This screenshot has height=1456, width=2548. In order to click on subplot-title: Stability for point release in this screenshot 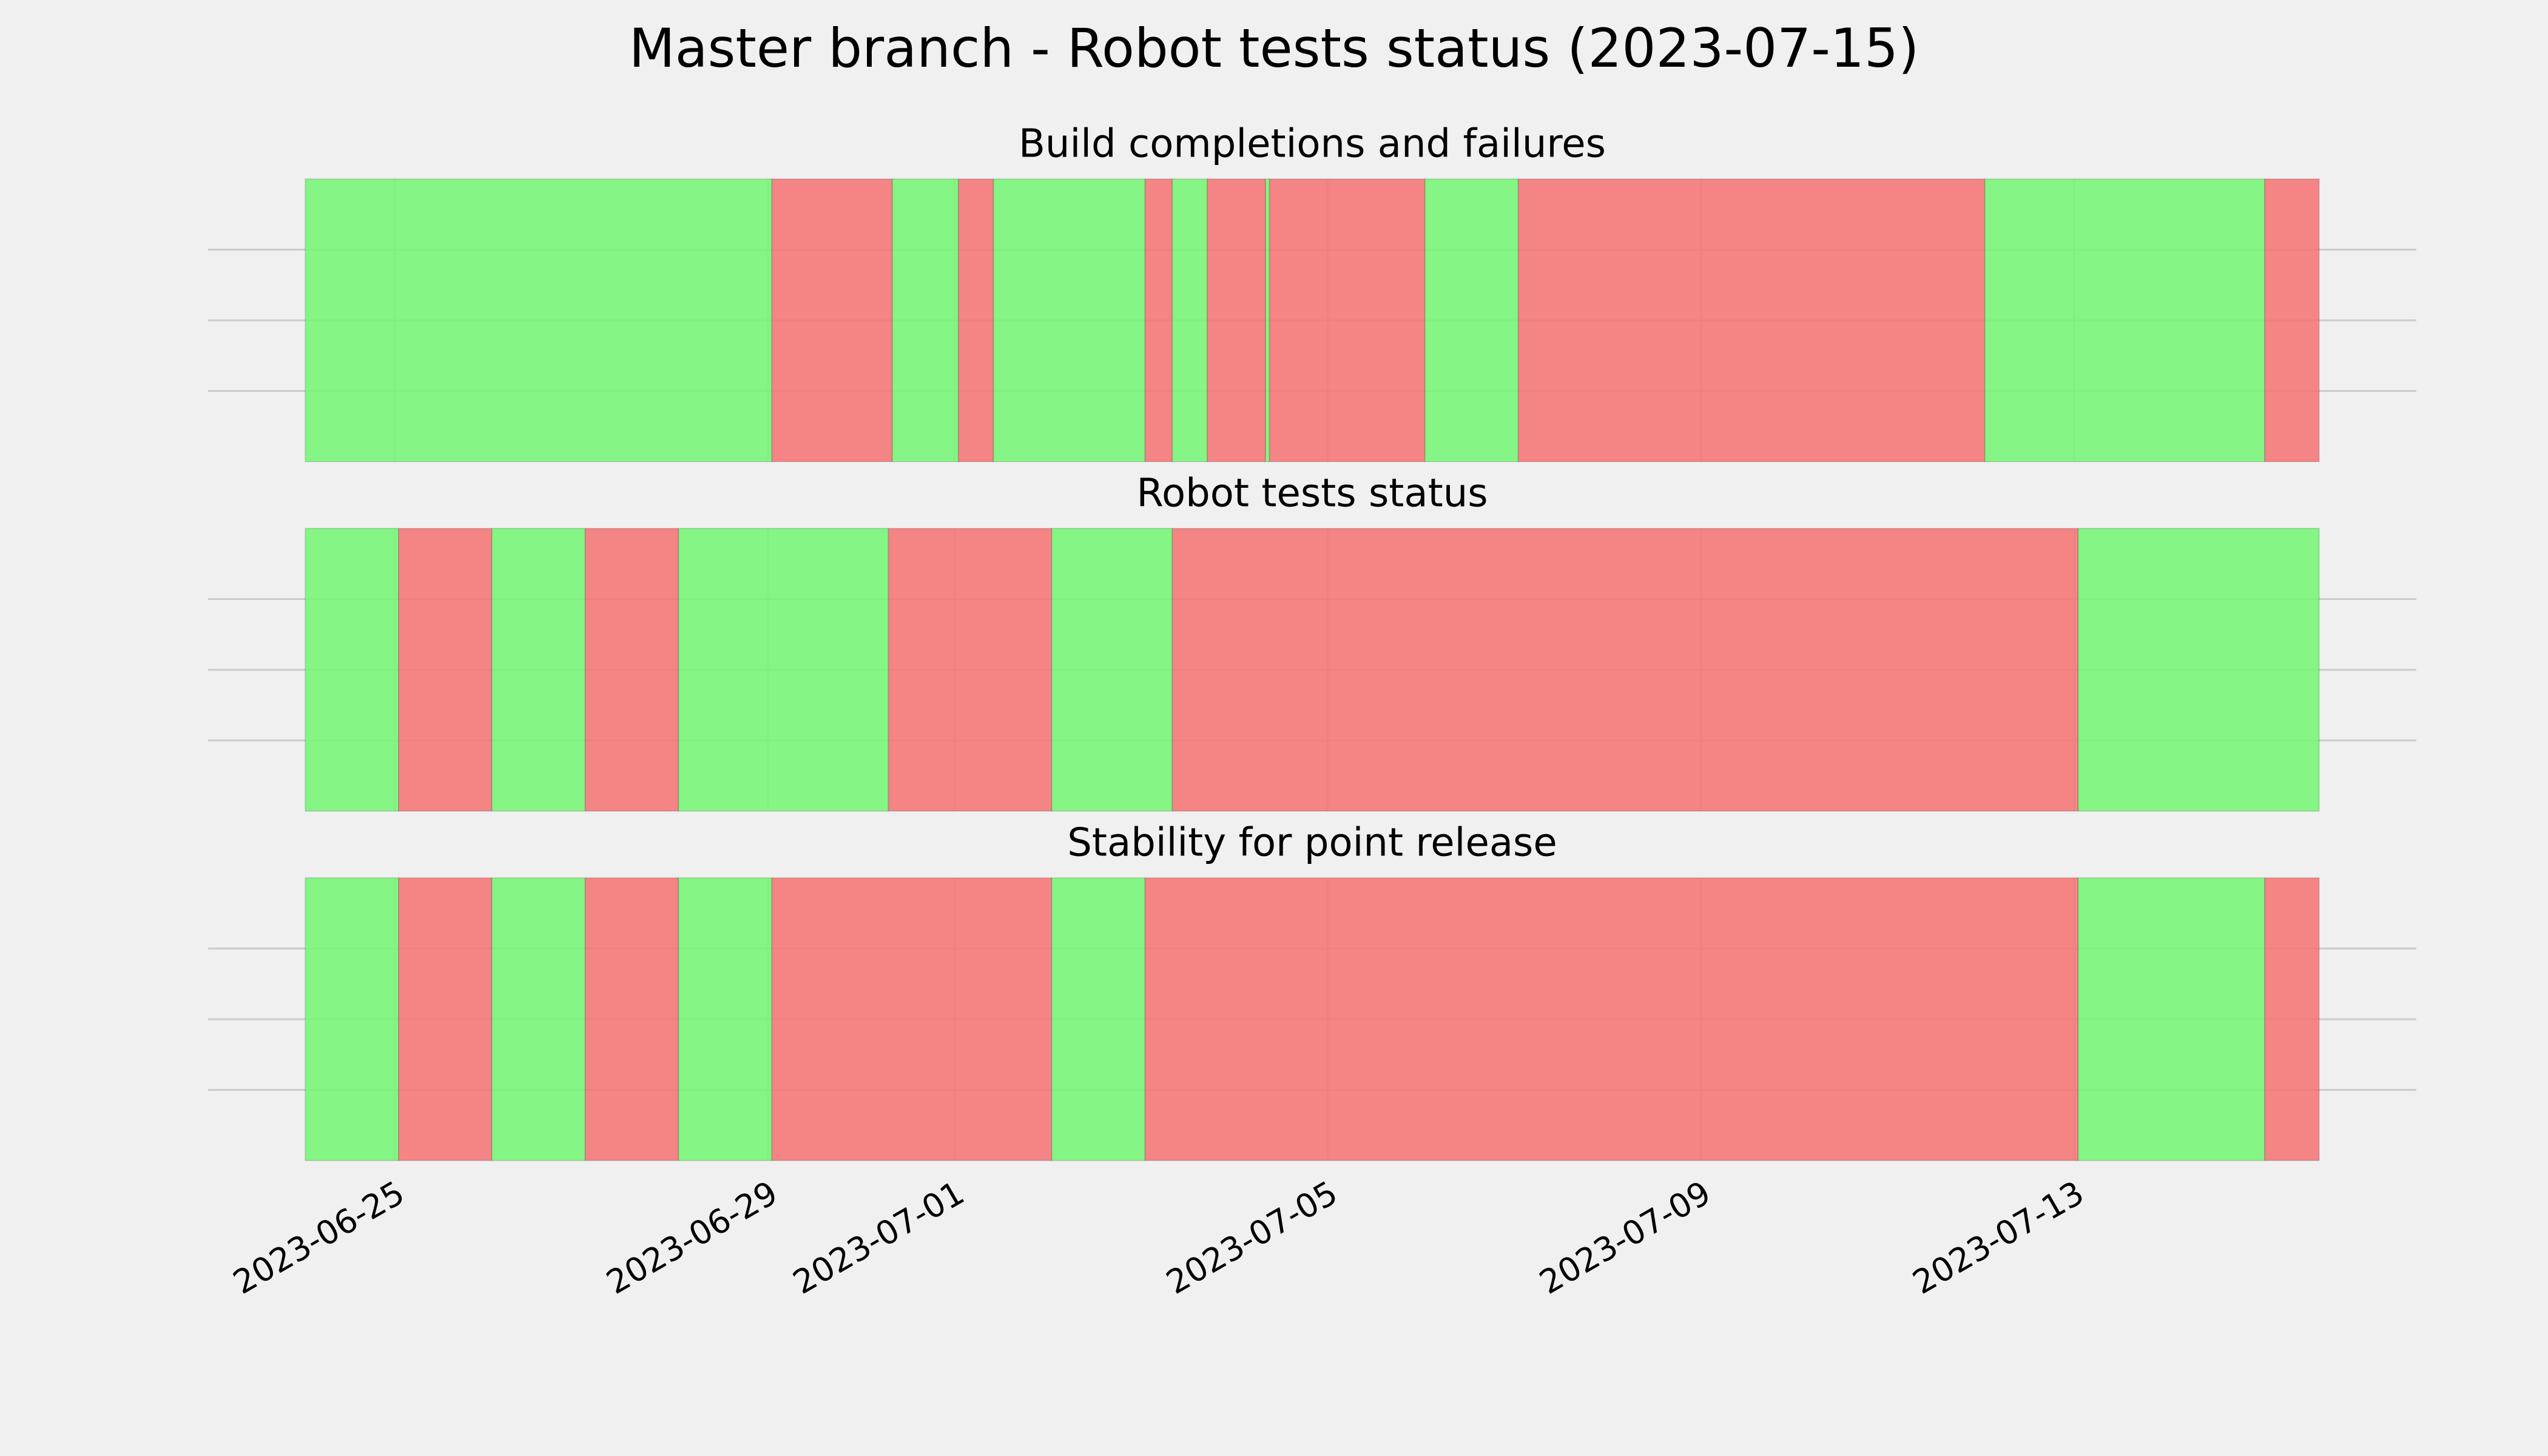, I will do `click(1312, 843)`.